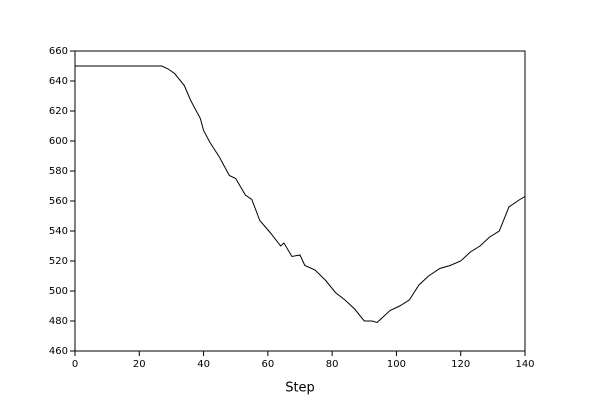  Describe the element at coordinates (203, 364) in the screenshot. I see `x-tick-label: 40` at that location.